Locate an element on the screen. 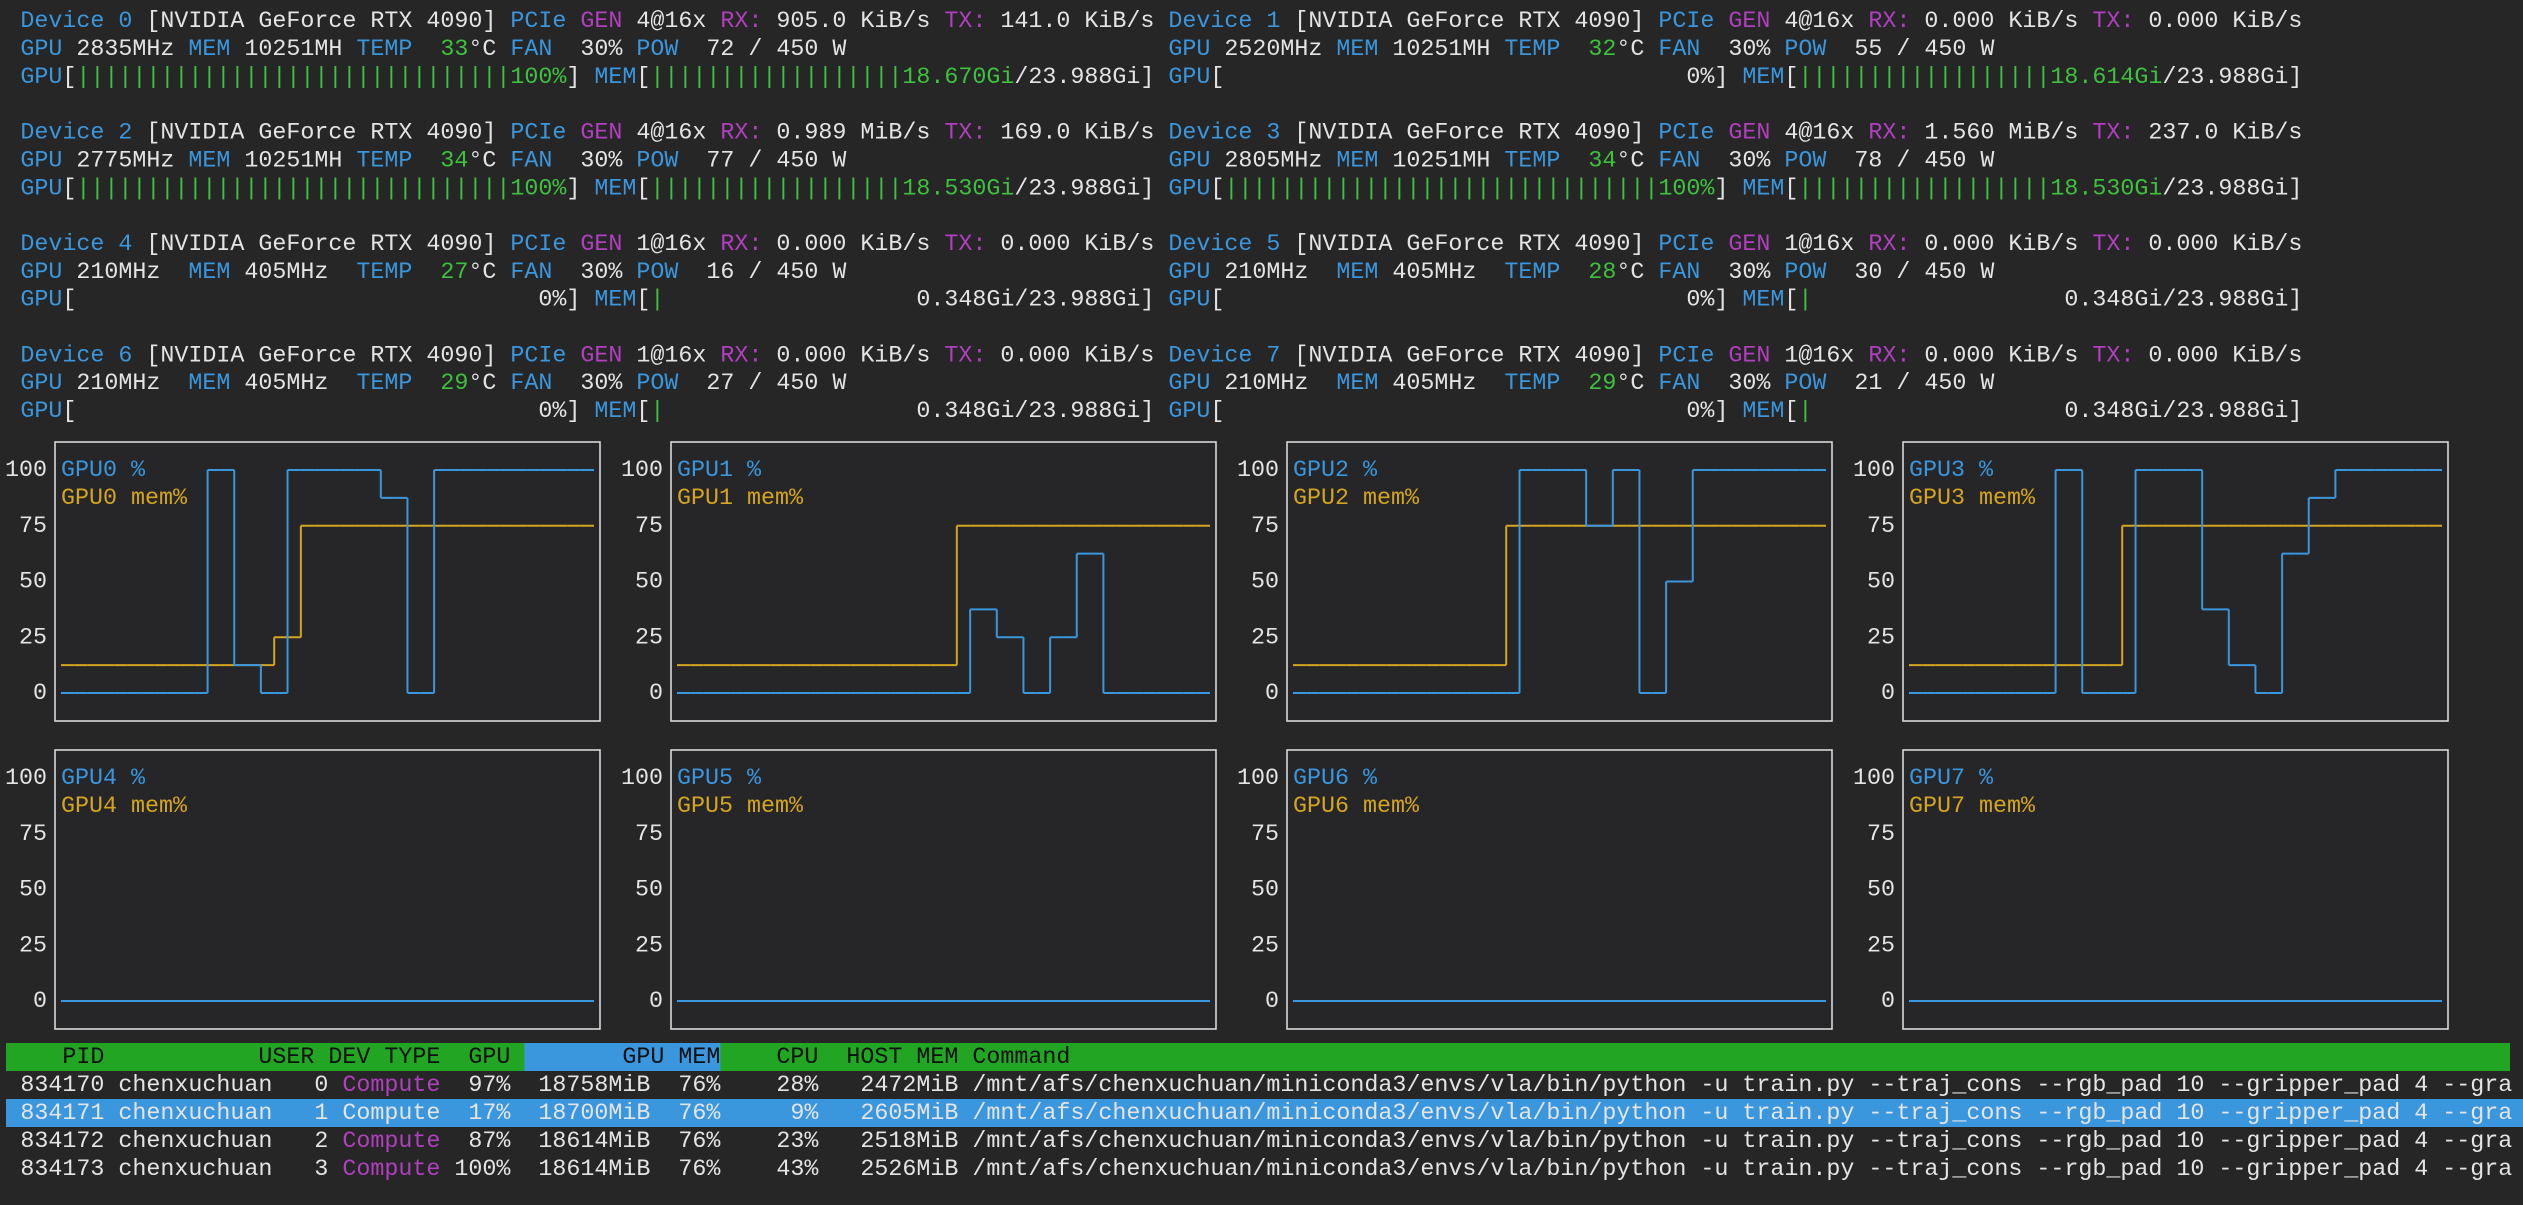  temperature: 34 is located at coordinates (1602, 161).